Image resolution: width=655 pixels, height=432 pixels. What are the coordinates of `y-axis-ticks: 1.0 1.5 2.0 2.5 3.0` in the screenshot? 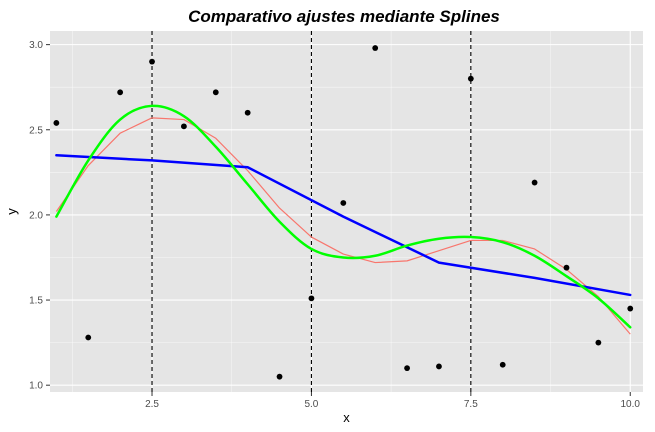 It's located at (39, 216).